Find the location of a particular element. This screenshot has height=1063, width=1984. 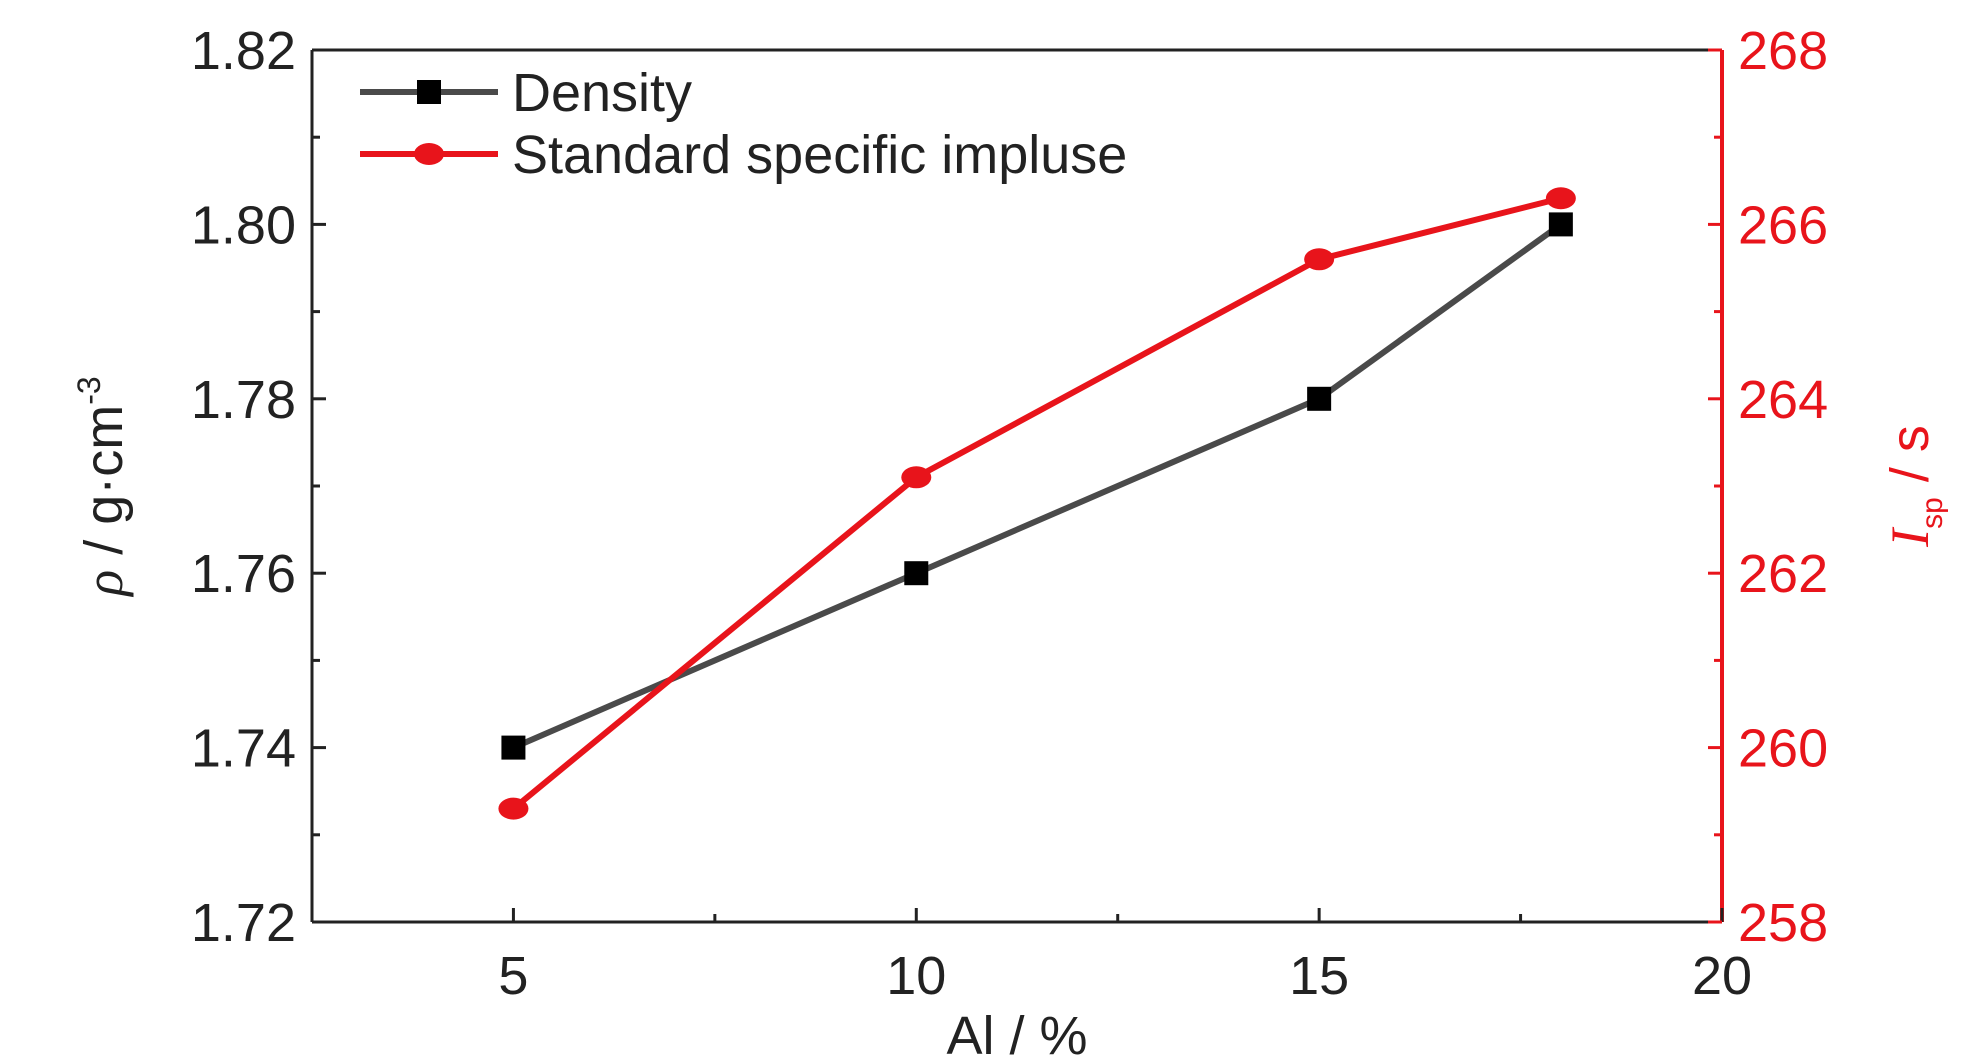

legend-entry: Standard specific impluse is located at coordinates (743, 155).